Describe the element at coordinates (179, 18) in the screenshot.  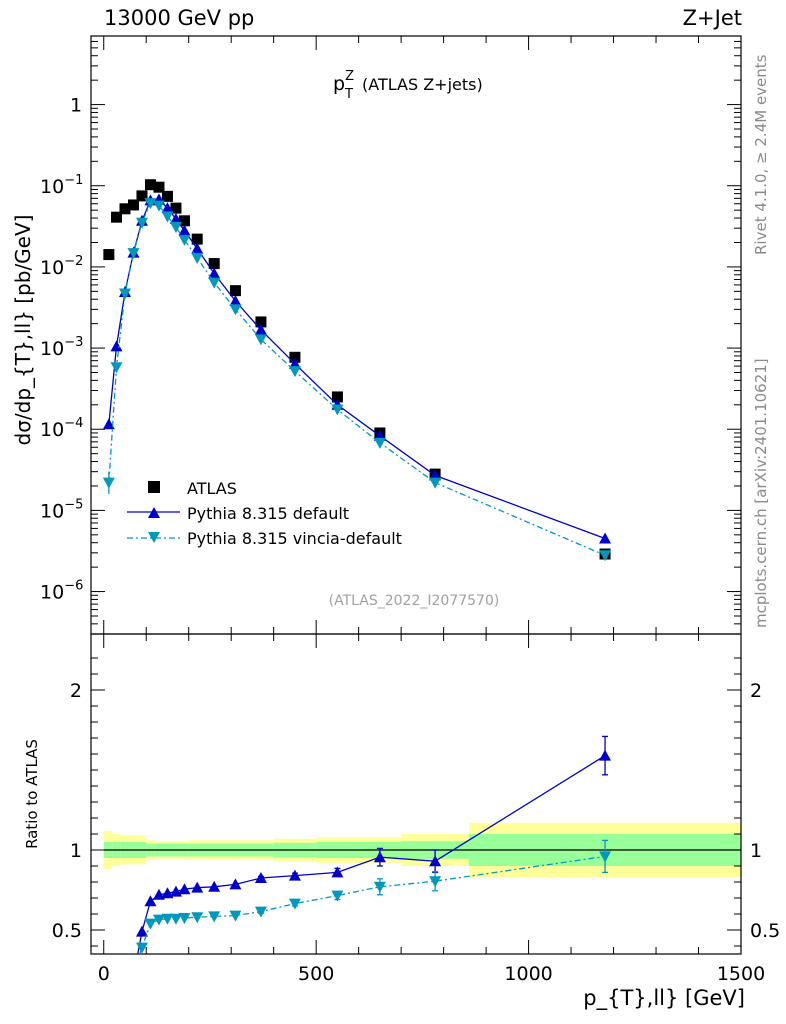
I see `header-process: 13000 GeV pp` at that location.